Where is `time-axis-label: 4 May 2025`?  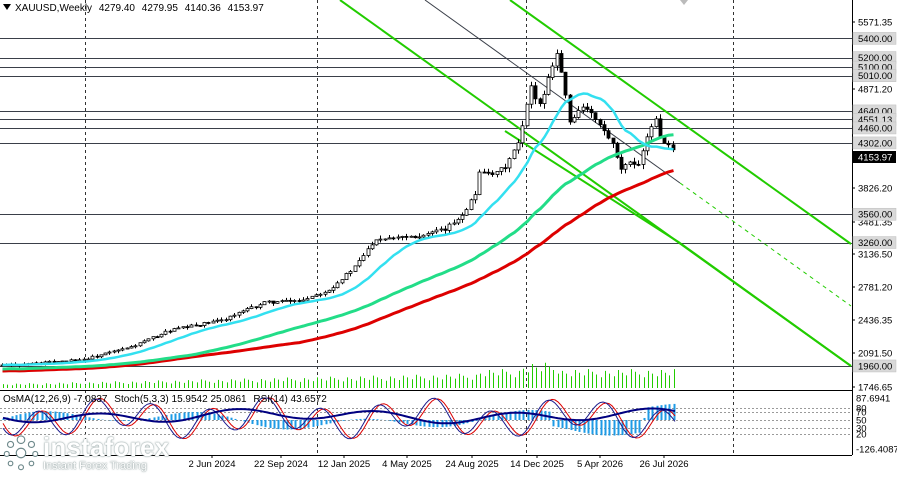 time-axis-label: 4 May 2025 is located at coordinates (407, 464).